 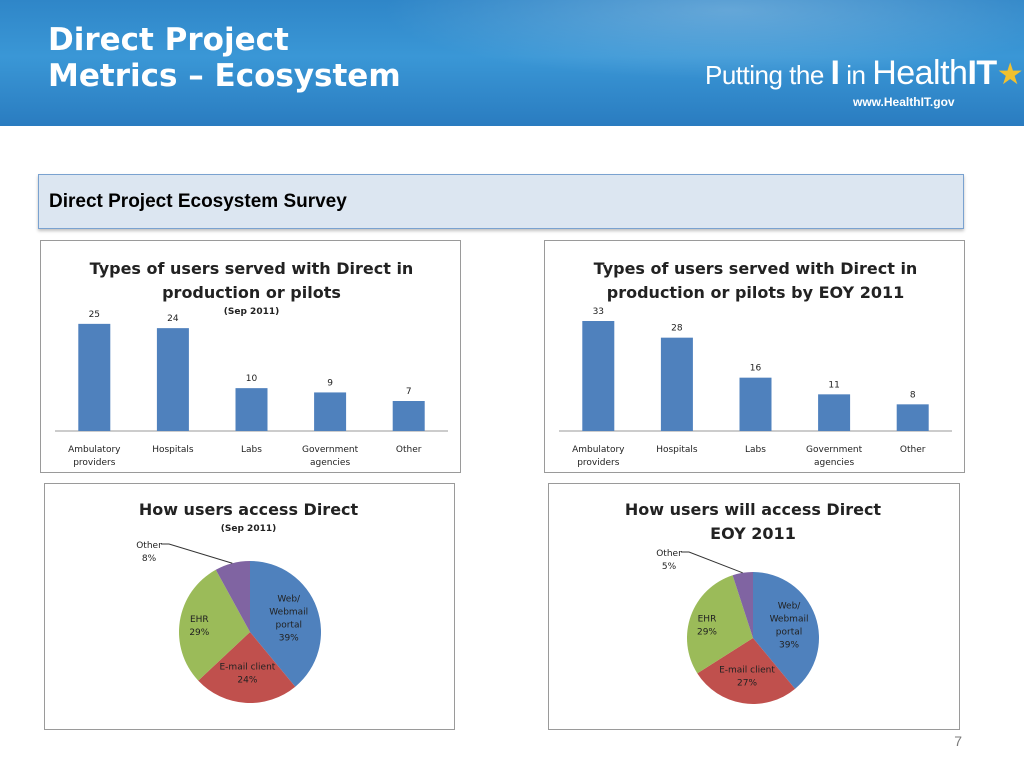 What do you see at coordinates (224, 76) in the screenshot?
I see `slide-title-line2: Metrics – Ecosystem` at bounding box center [224, 76].